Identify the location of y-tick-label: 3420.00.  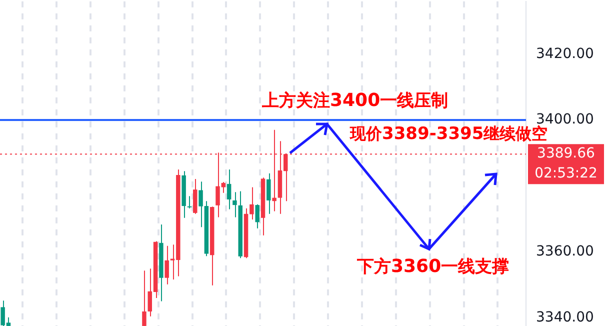
(565, 54).